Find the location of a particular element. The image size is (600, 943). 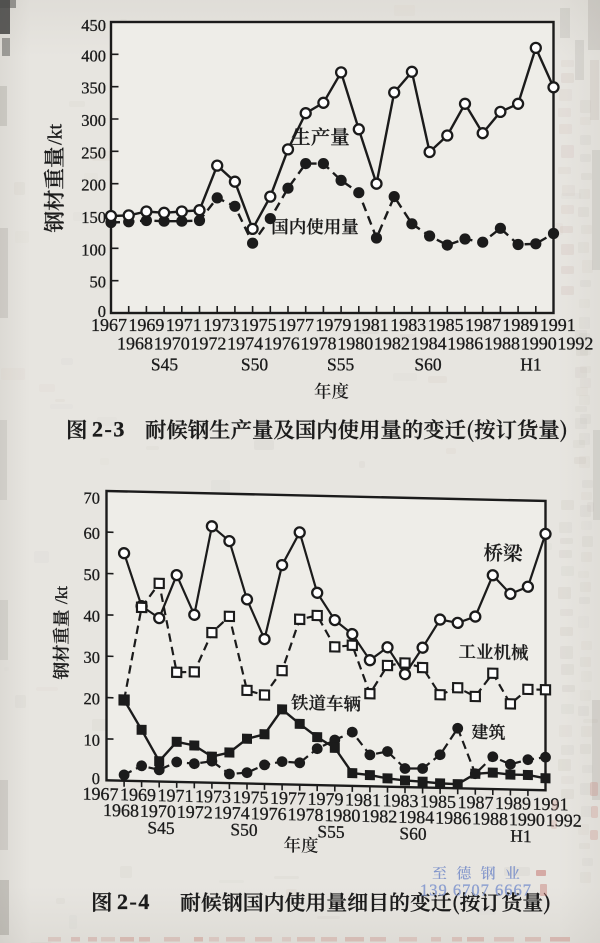

svg-text: 200 is located at coordinates (93, 185).